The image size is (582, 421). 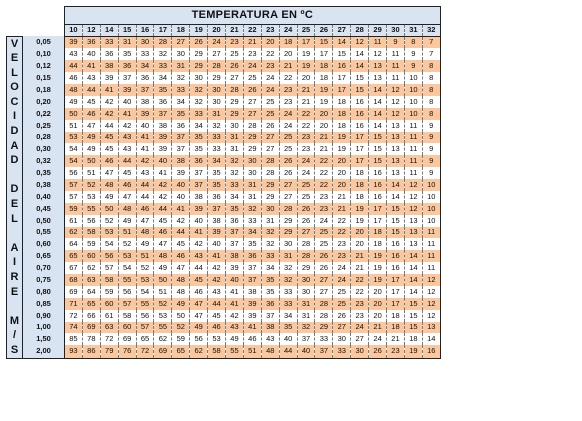 I want to click on wind-chill-cell: 38, so click(x=181, y=161).